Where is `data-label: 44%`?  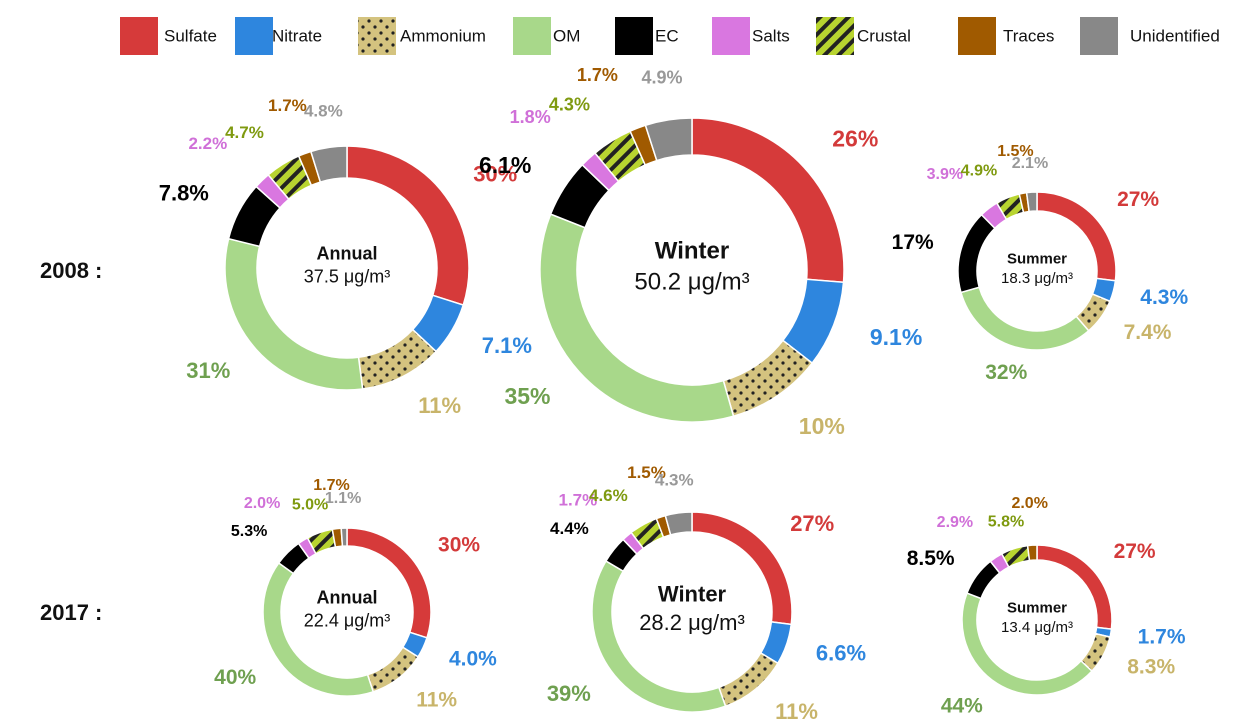 data-label: 44% is located at coordinates (962, 705).